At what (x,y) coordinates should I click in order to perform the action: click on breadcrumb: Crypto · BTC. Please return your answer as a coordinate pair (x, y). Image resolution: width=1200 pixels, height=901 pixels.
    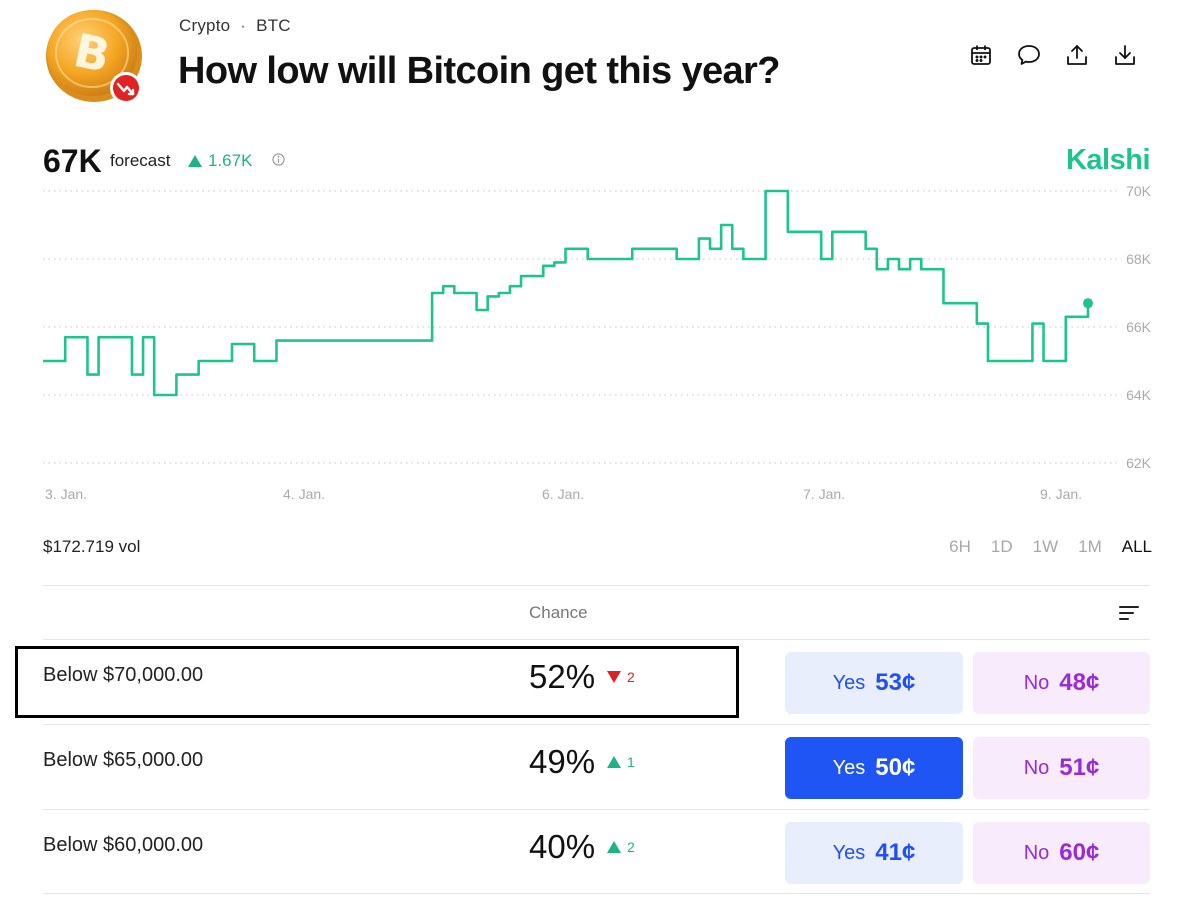
    Looking at the image, I should click on (235, 26).